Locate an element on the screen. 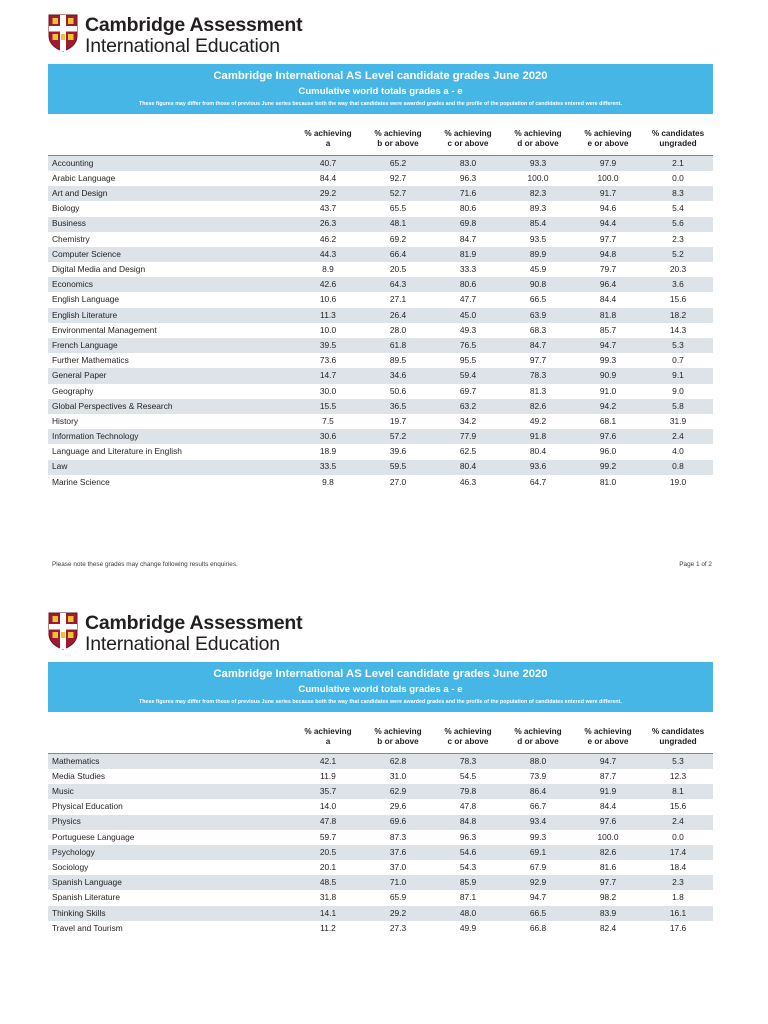  cell-u: 16.1 is located at coordinates (678, 912).